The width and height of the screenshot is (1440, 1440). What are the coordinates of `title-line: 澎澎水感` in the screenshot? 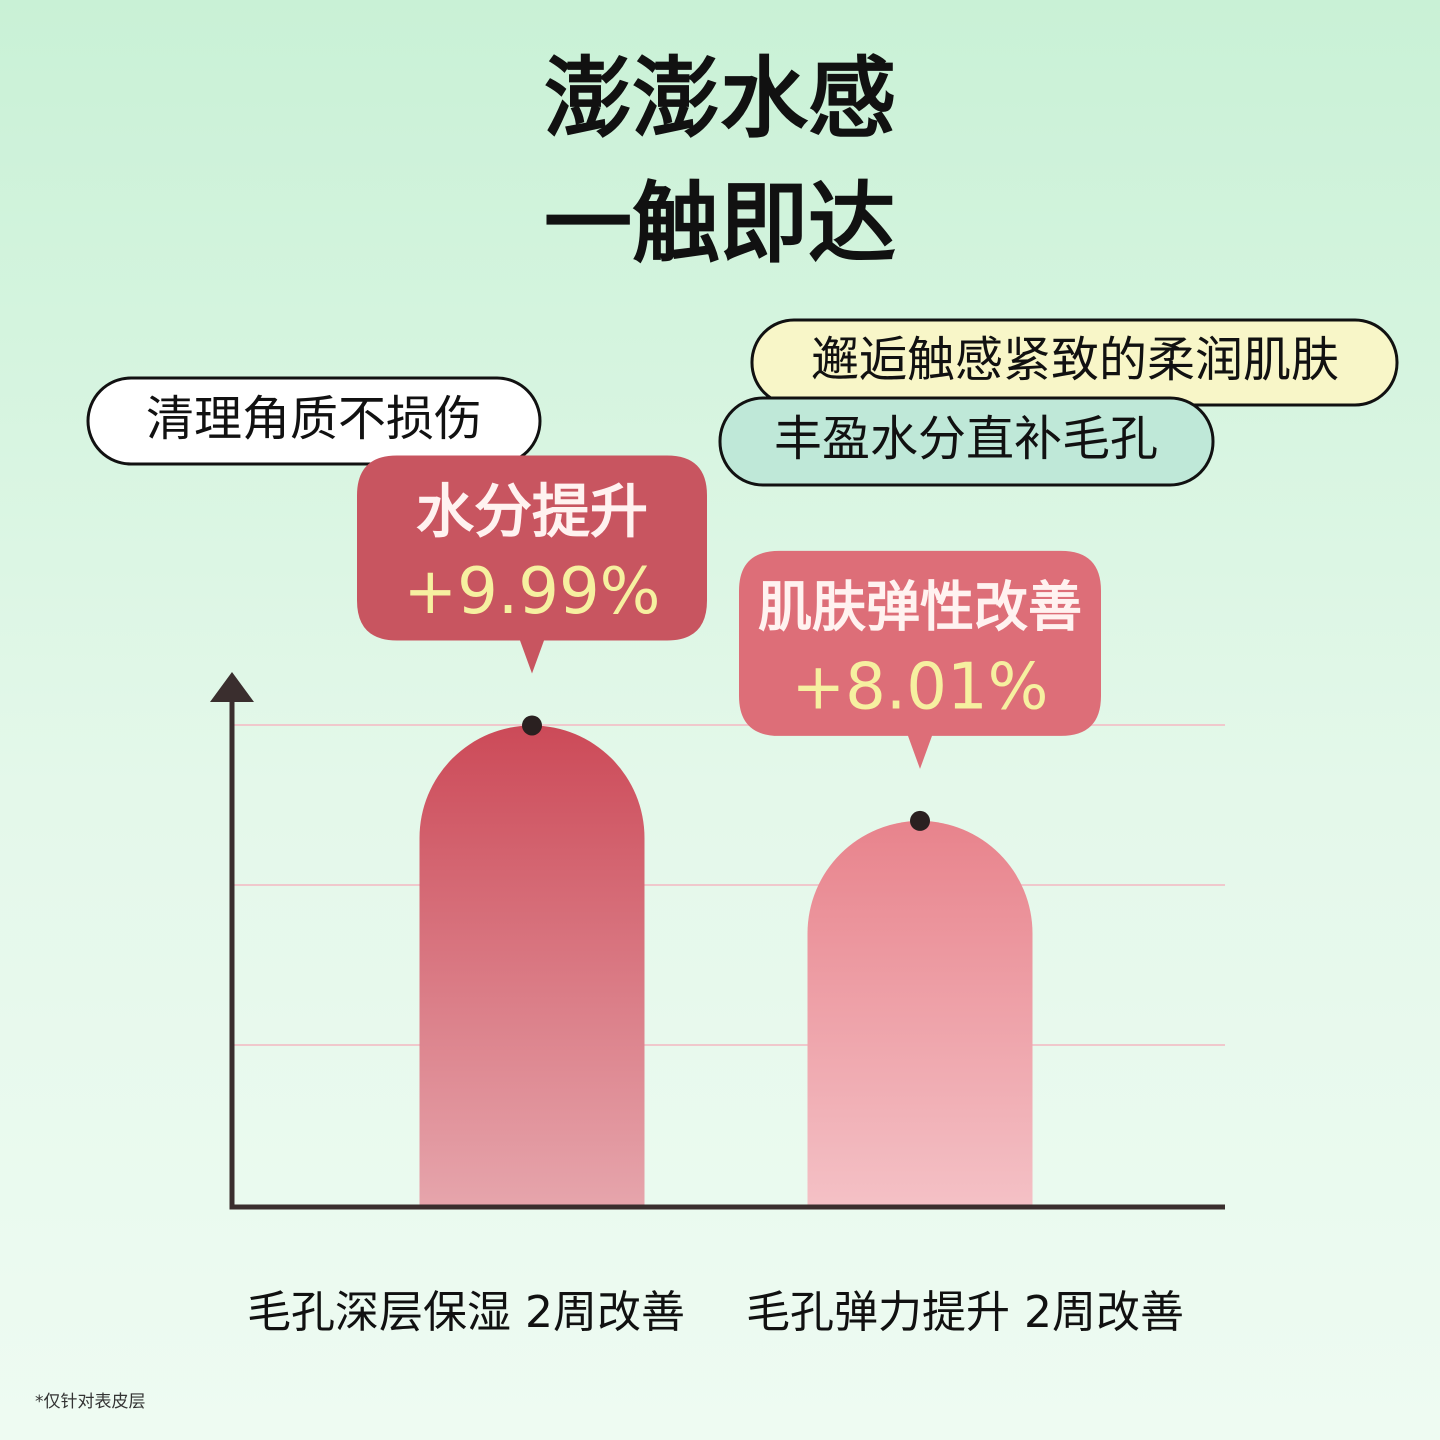 It's located at (720, 98).